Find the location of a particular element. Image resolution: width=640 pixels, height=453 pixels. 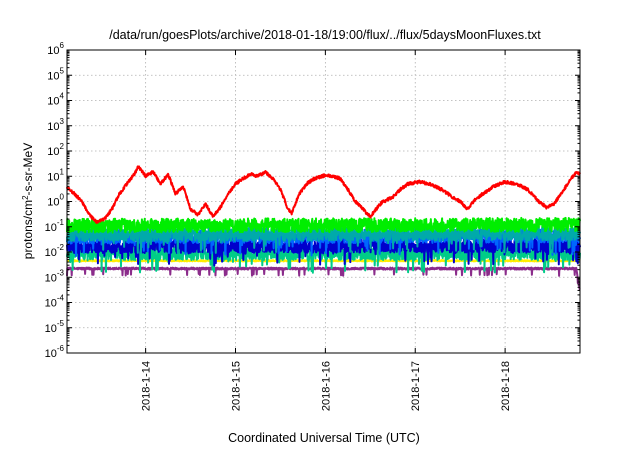

y-tick-label: 10⁶ is located at coordinates (55, 49).